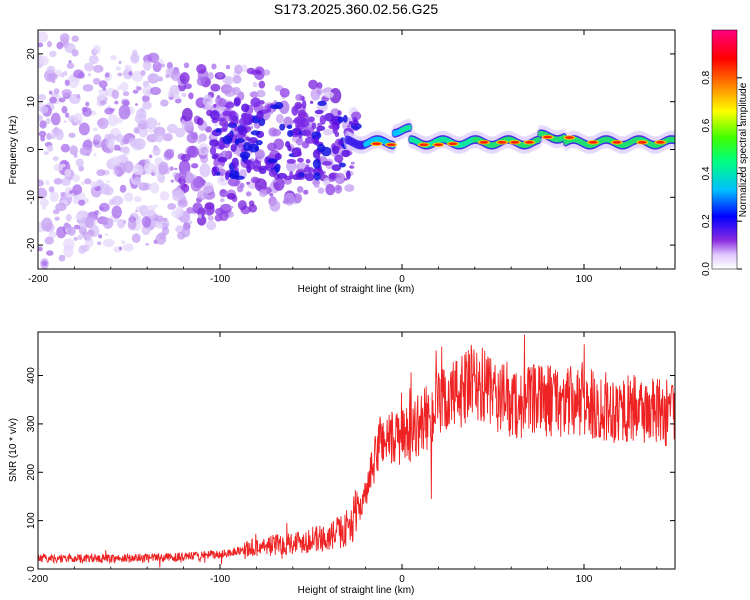 The image size is (750, 600). Describe the element at coordinates (31, 569) in the screenshot. I see `snr-ytick-label: 0` at that location.